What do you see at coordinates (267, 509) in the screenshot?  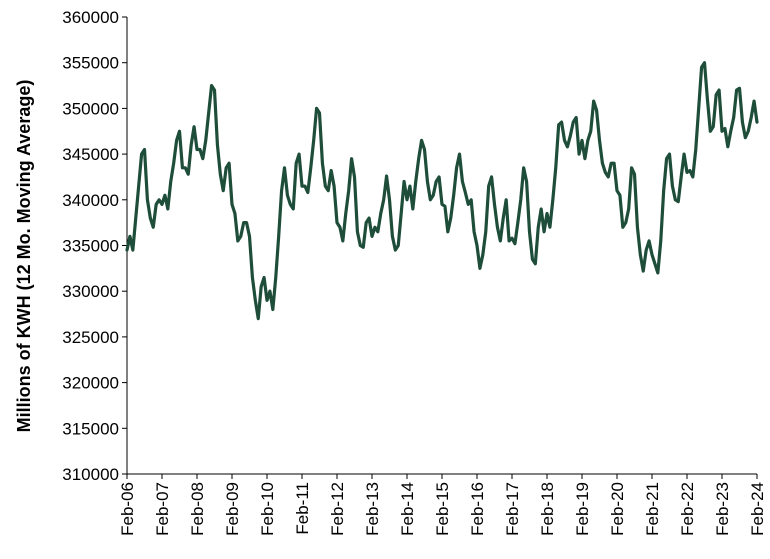 I see `x-tick-label: Feb-10` at bounding box center [267, 509].